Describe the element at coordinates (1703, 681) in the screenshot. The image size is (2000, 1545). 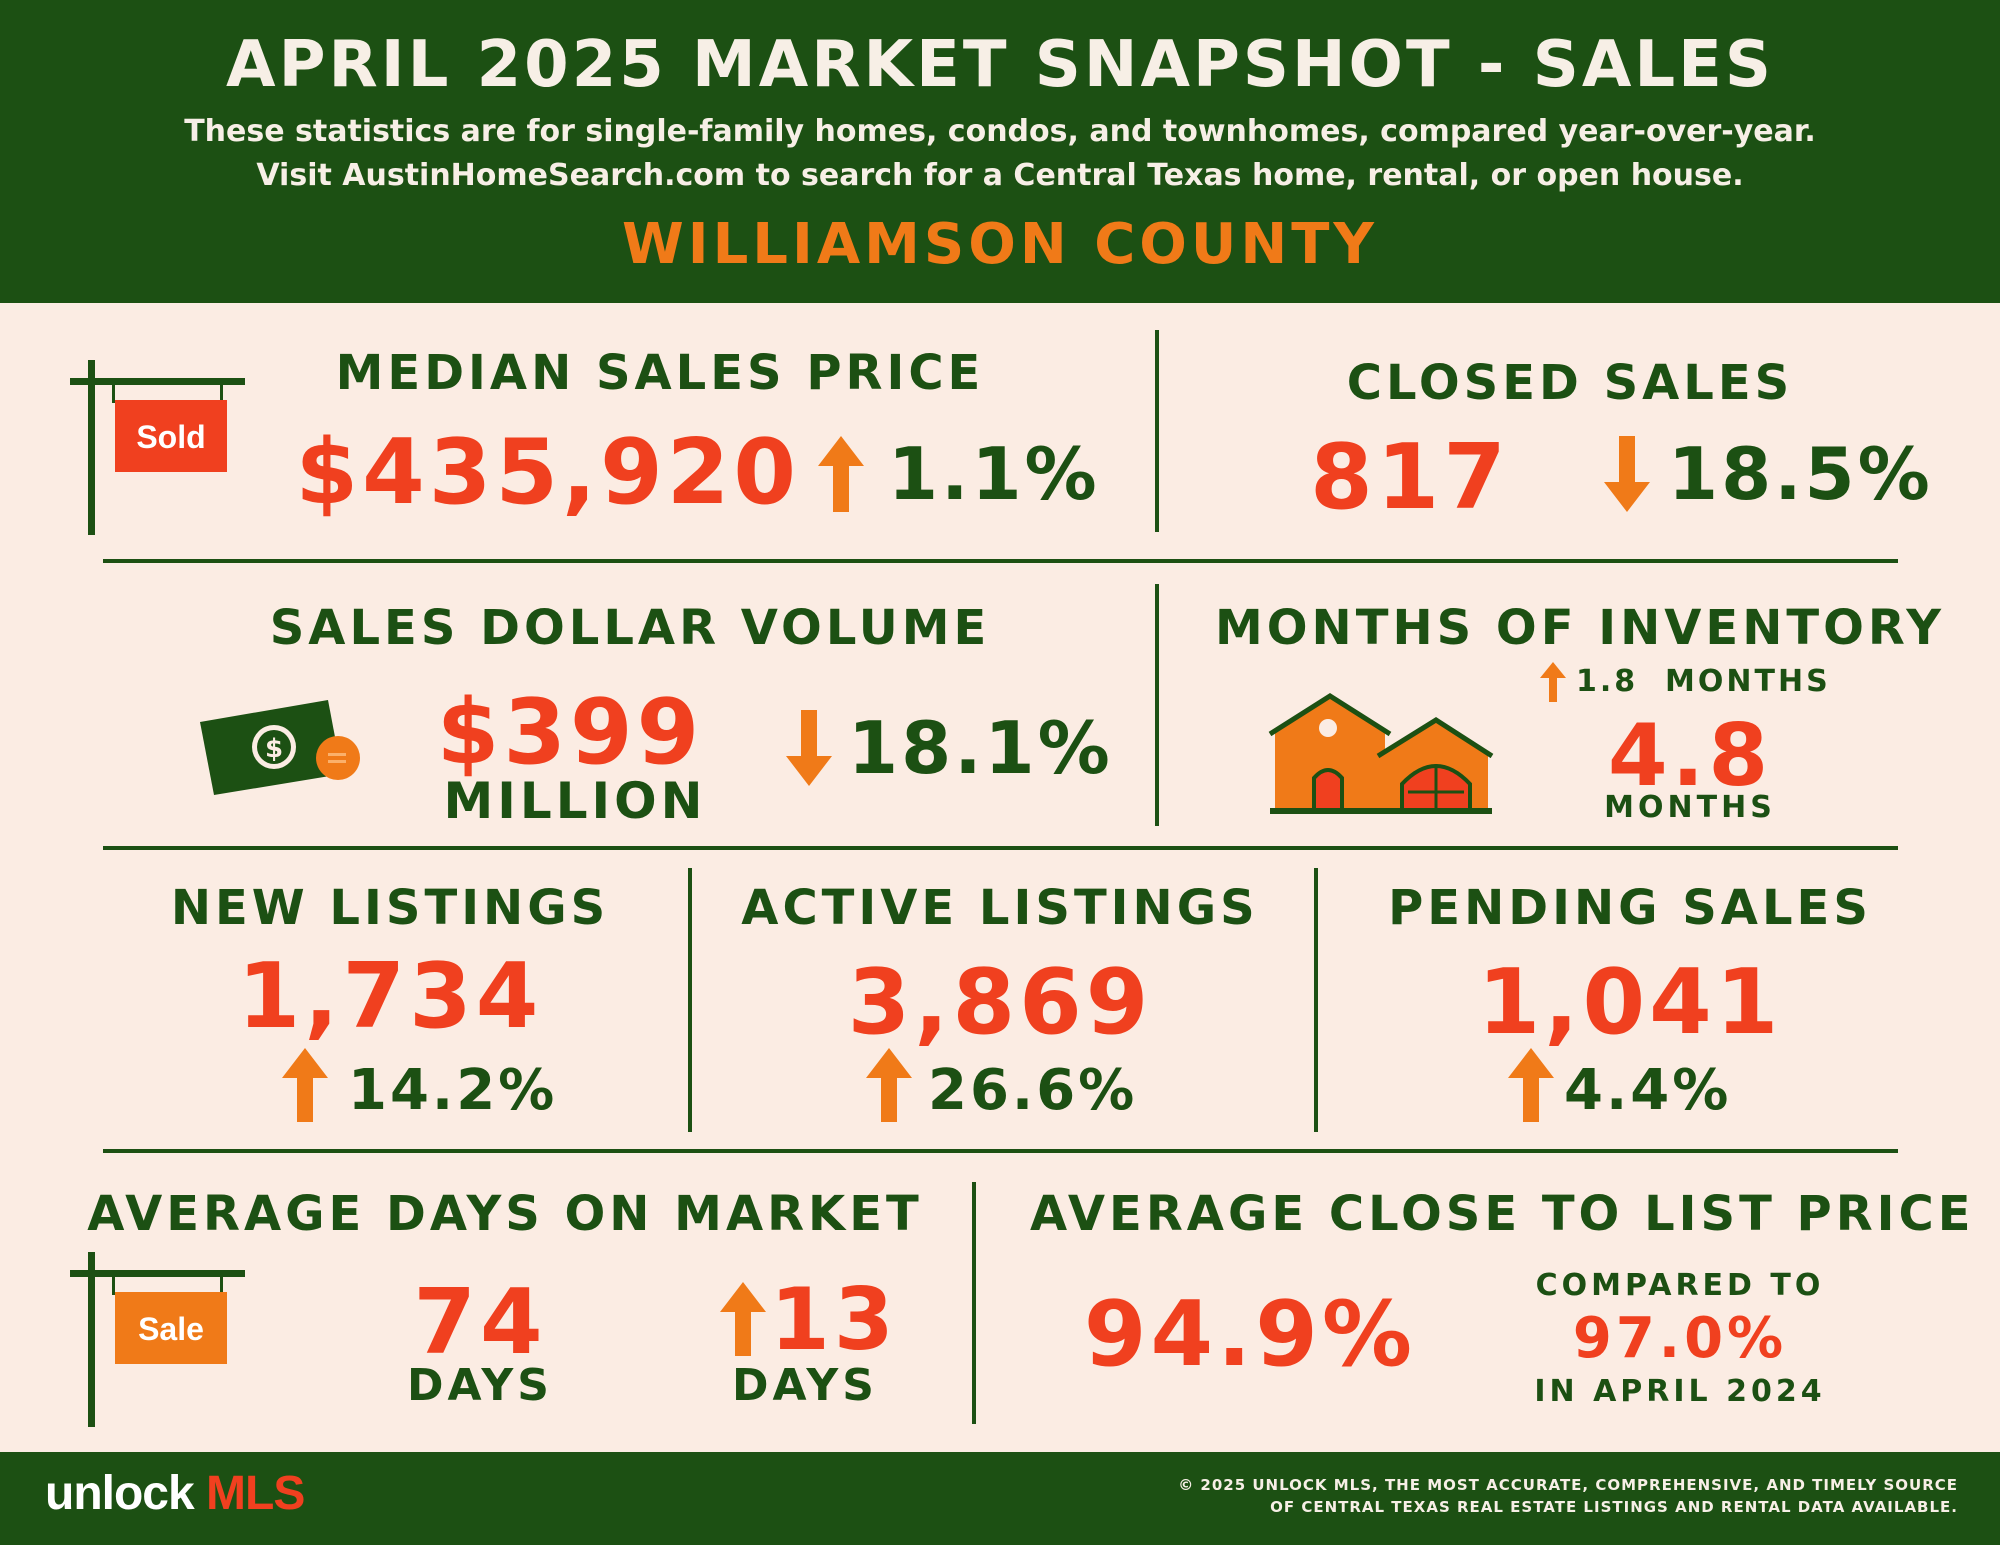
I see `months-of-inventory-change: 1.8 MONTHS` at that location.